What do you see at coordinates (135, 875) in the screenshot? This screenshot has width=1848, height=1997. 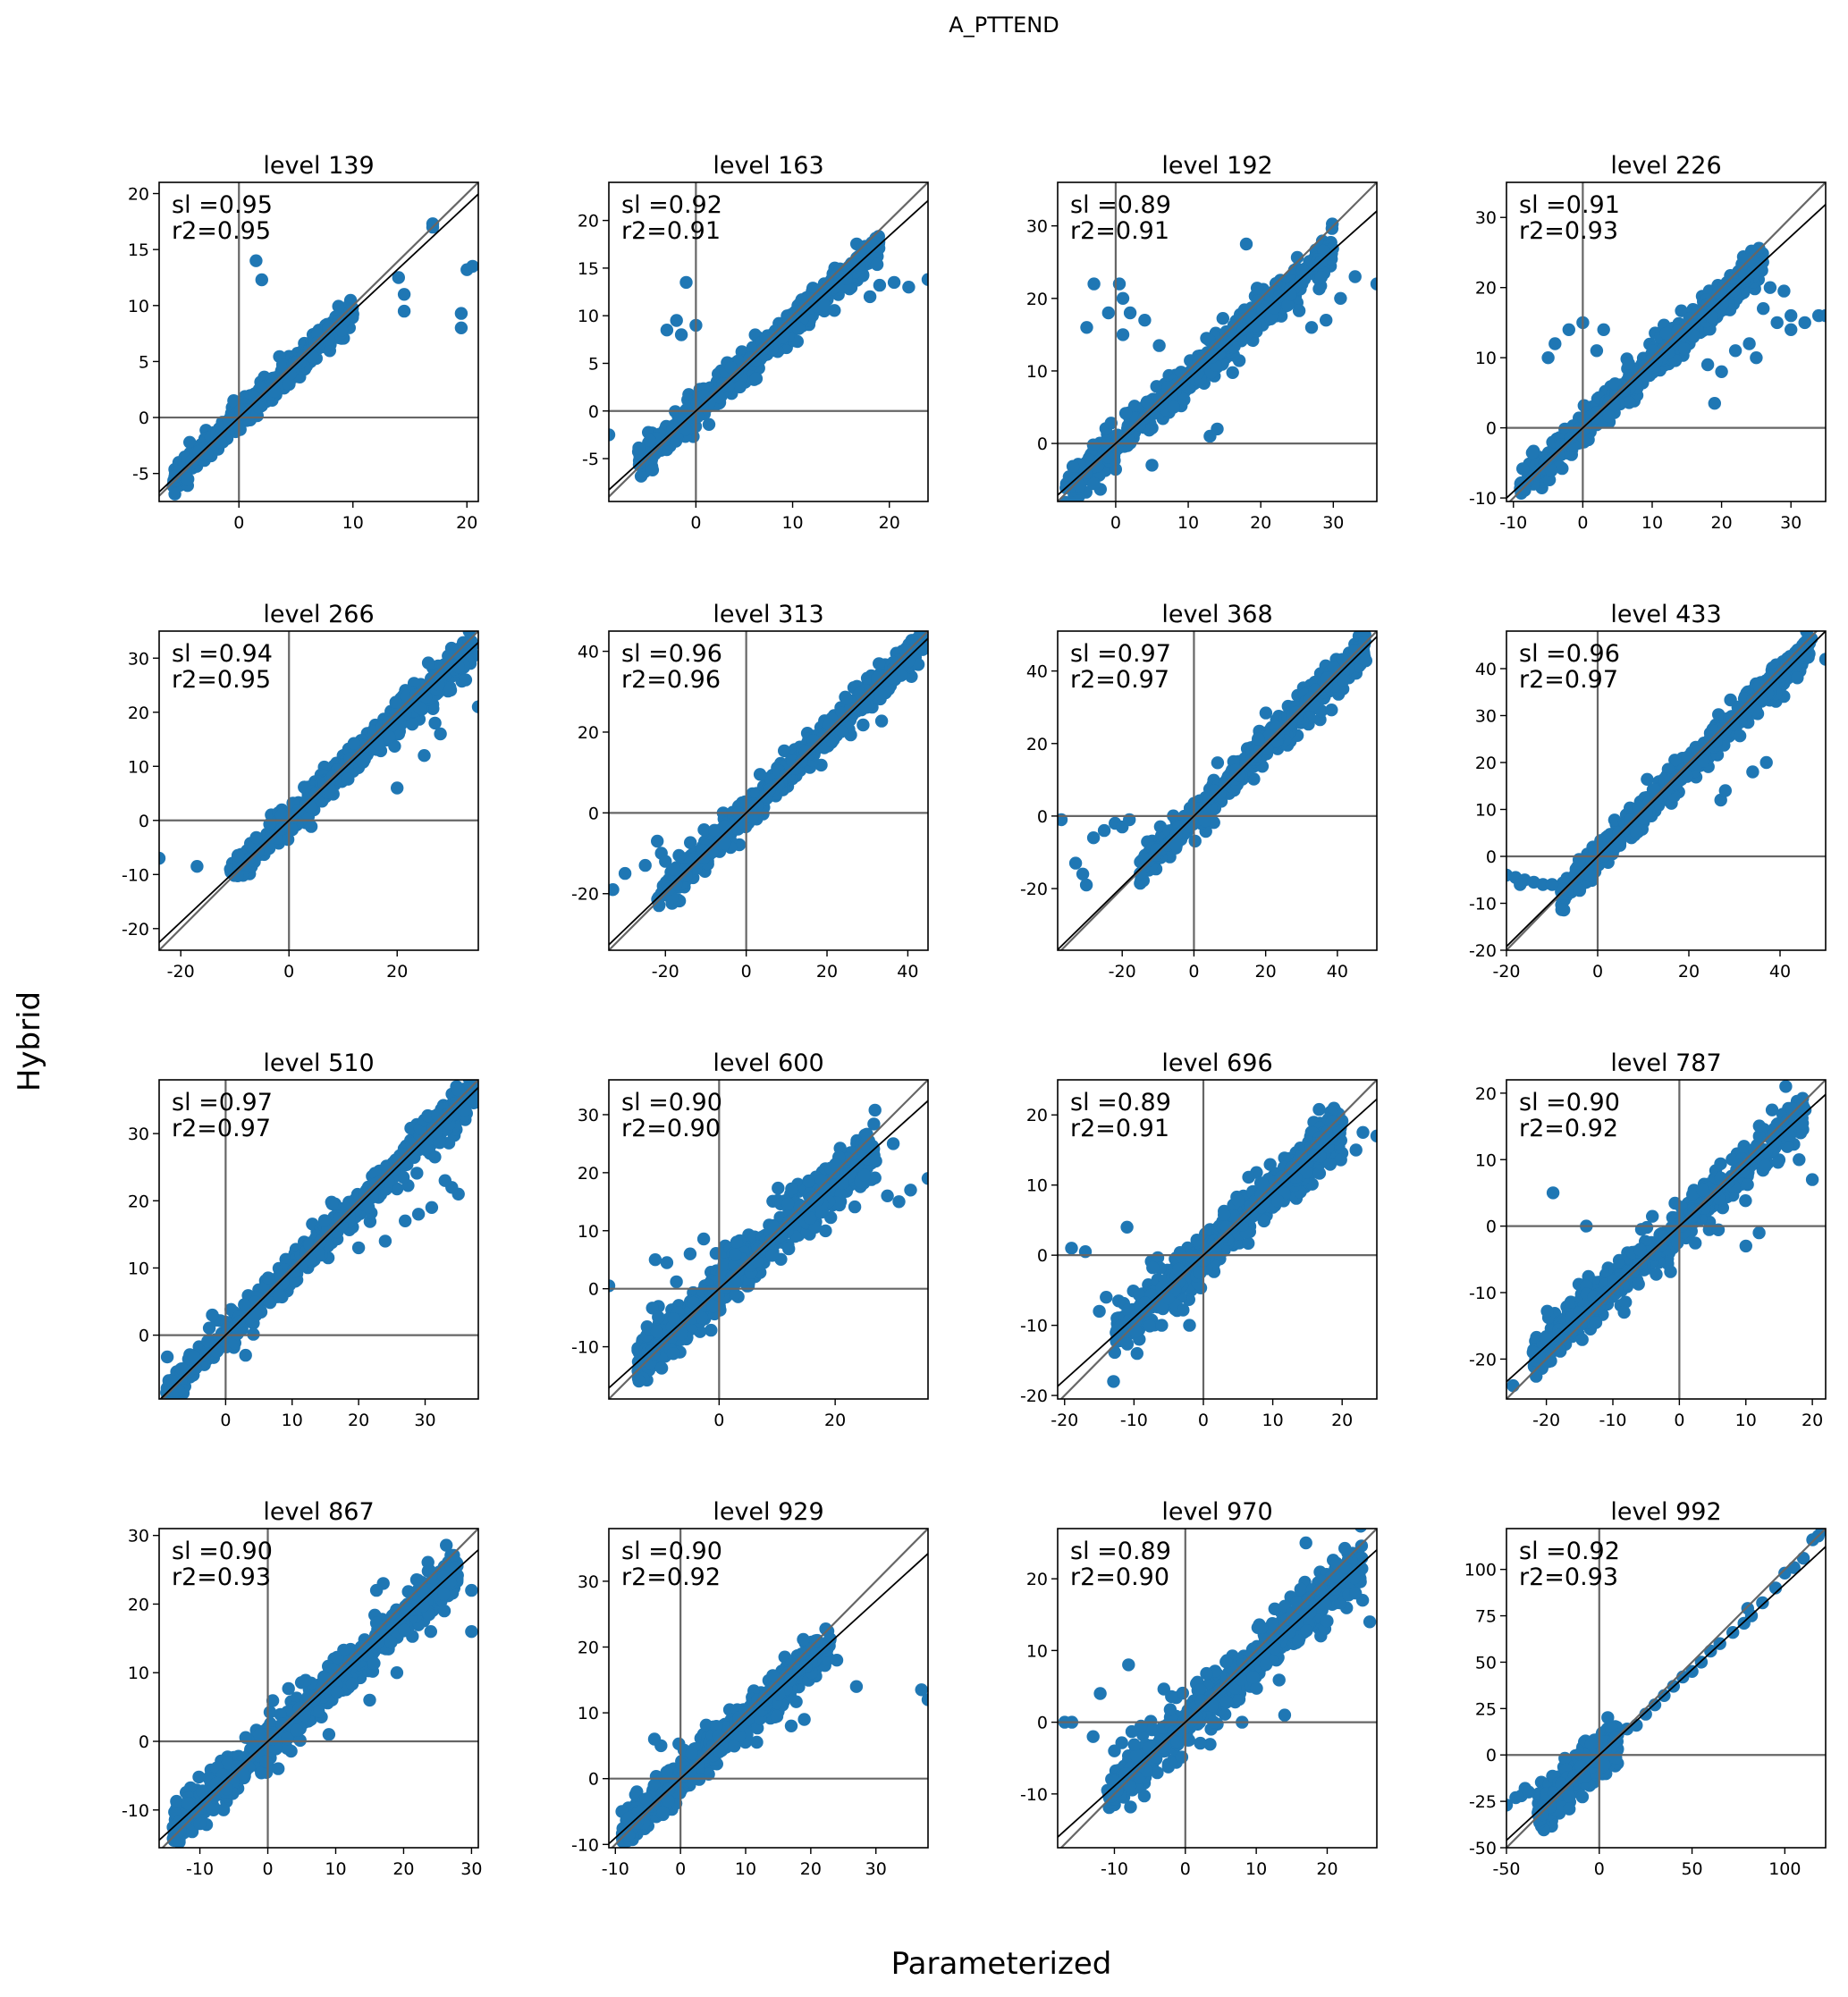 I see `y-tick-label: -10` at bounding box center [135, 875].